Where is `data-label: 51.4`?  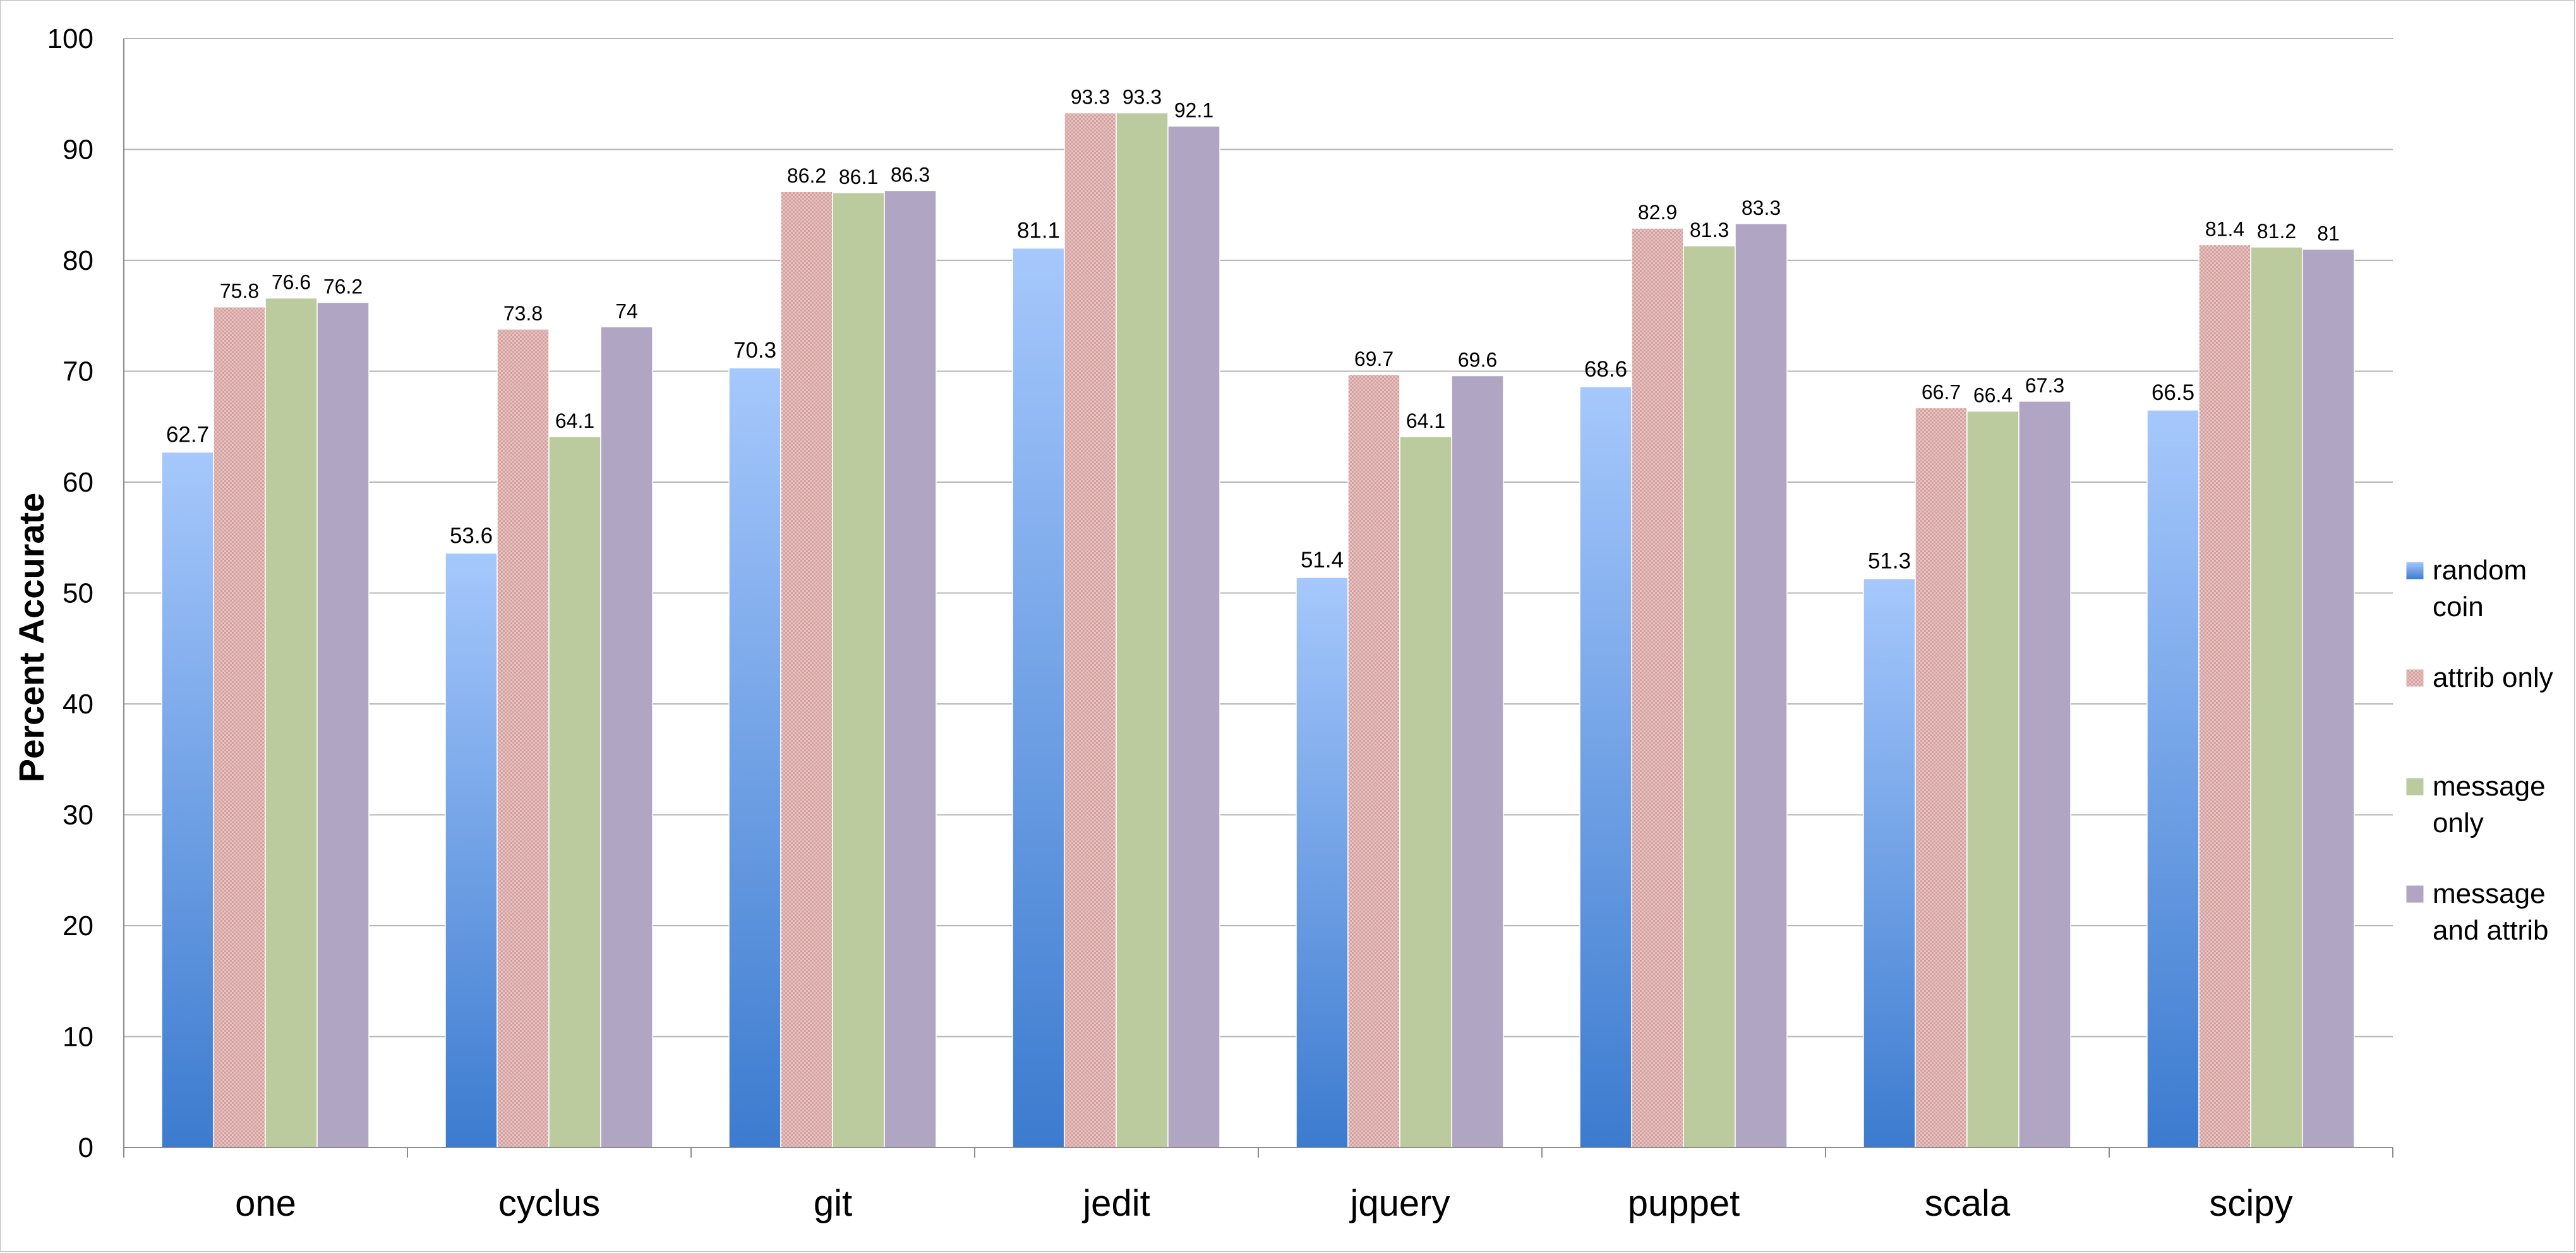
data-label: 51.4 is located at coordinates (1322, 560).